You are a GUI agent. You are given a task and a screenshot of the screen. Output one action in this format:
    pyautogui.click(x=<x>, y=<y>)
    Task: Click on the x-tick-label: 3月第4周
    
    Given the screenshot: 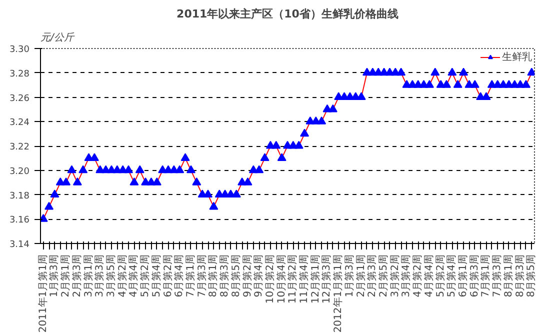 What is the action you would take?
    pyautogui.click(x=406, y=276)
    